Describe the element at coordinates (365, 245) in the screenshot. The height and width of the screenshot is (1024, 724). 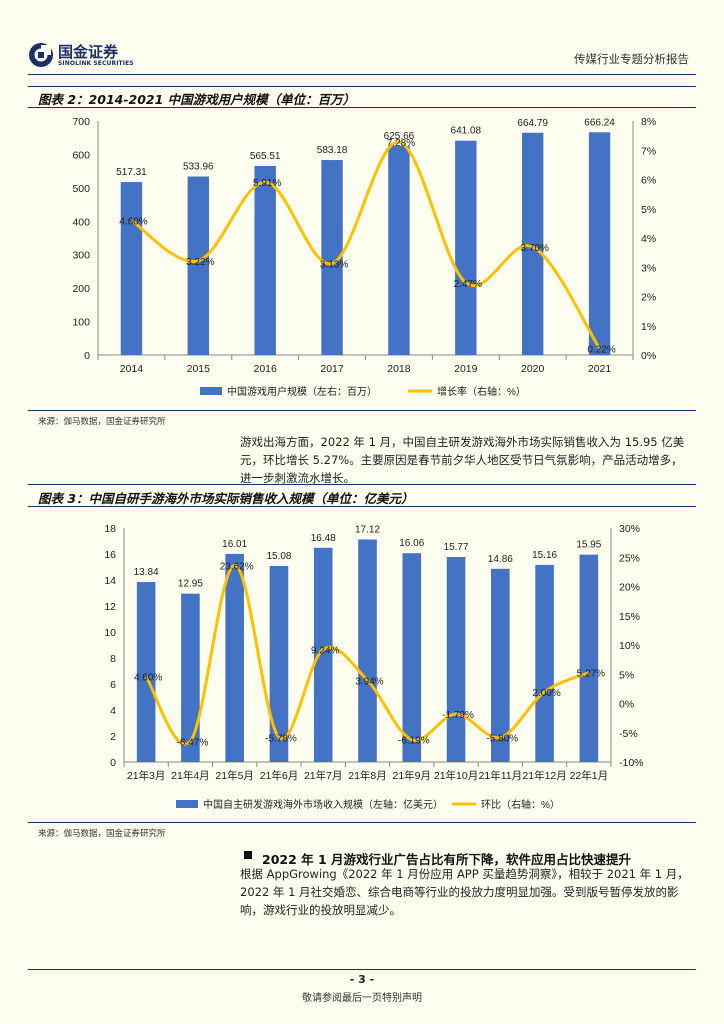
I see `fig2-growth-line` at that location.